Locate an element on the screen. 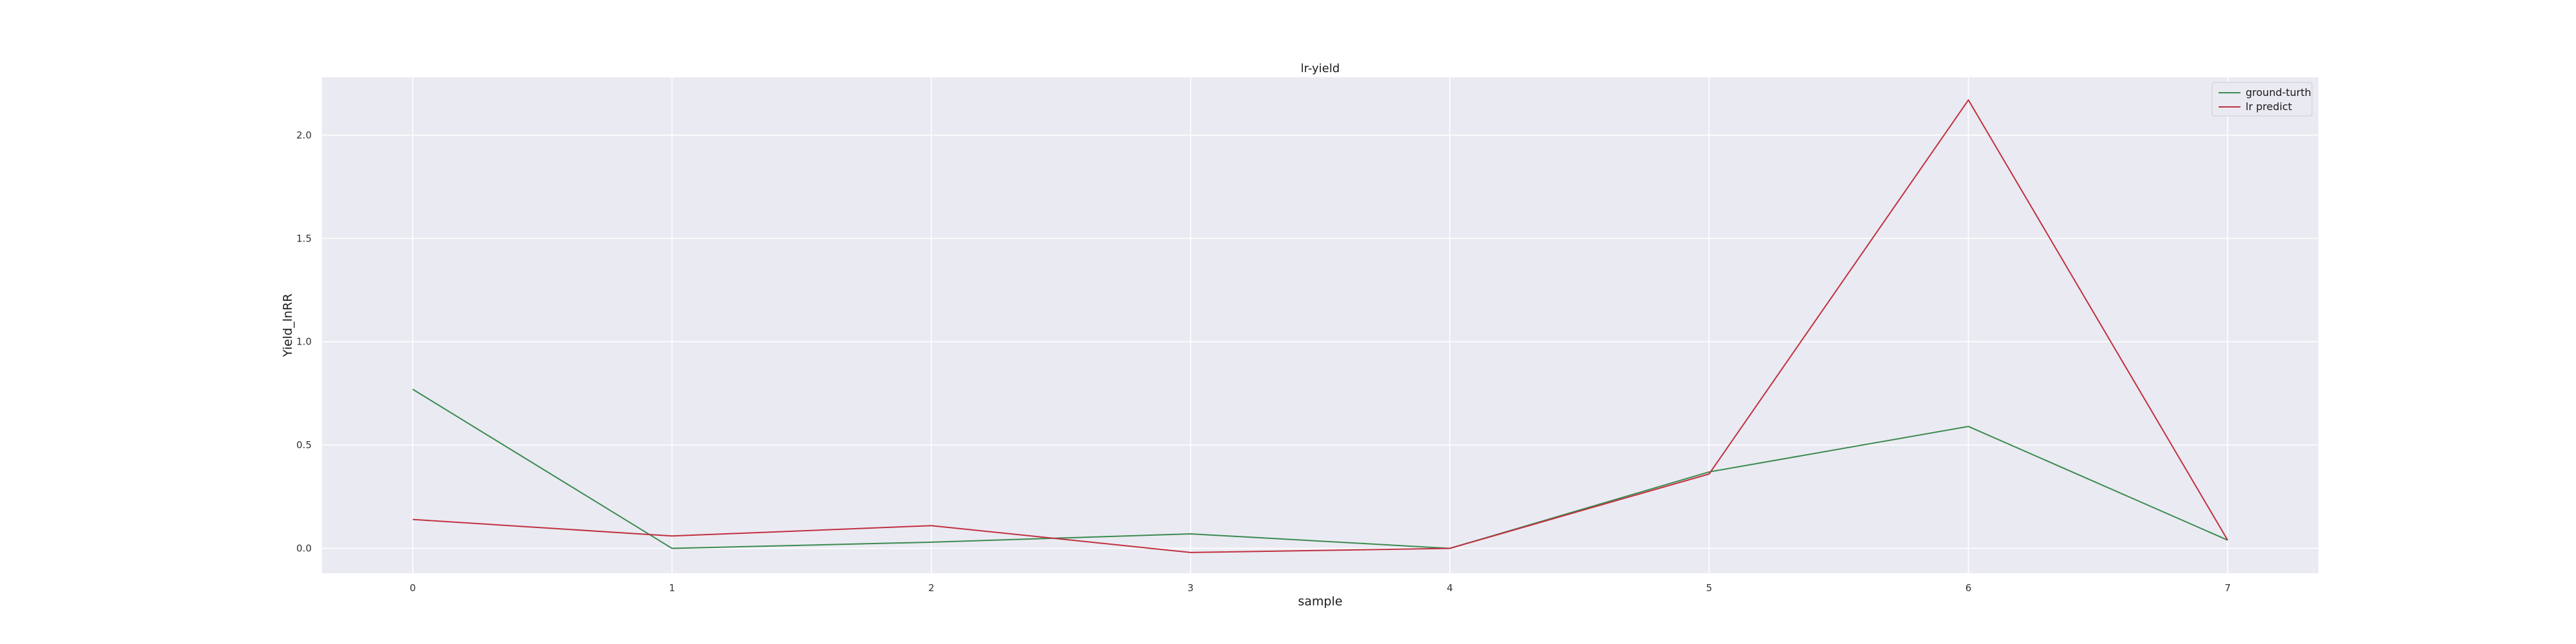 The image size is (2576, 644). x-tick-label: 1 is located at coordinates (673, 588).